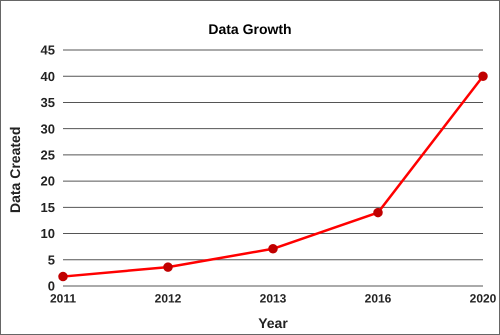 This screenshot has width=500, height=335. What do you see at coordinates (47, 234) in the screenshot?
I see `y-tick-label: 10` at bounding box center [47, 234].